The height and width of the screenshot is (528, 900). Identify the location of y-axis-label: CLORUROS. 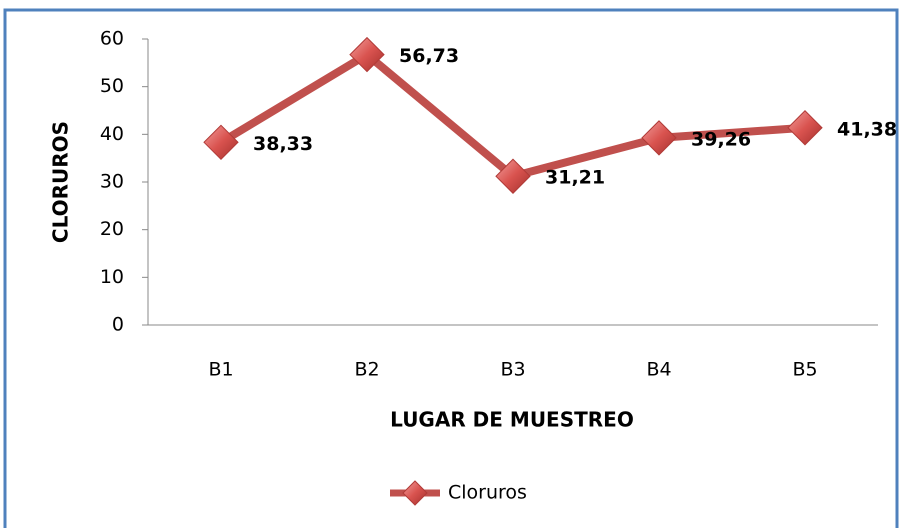
(61, 182).